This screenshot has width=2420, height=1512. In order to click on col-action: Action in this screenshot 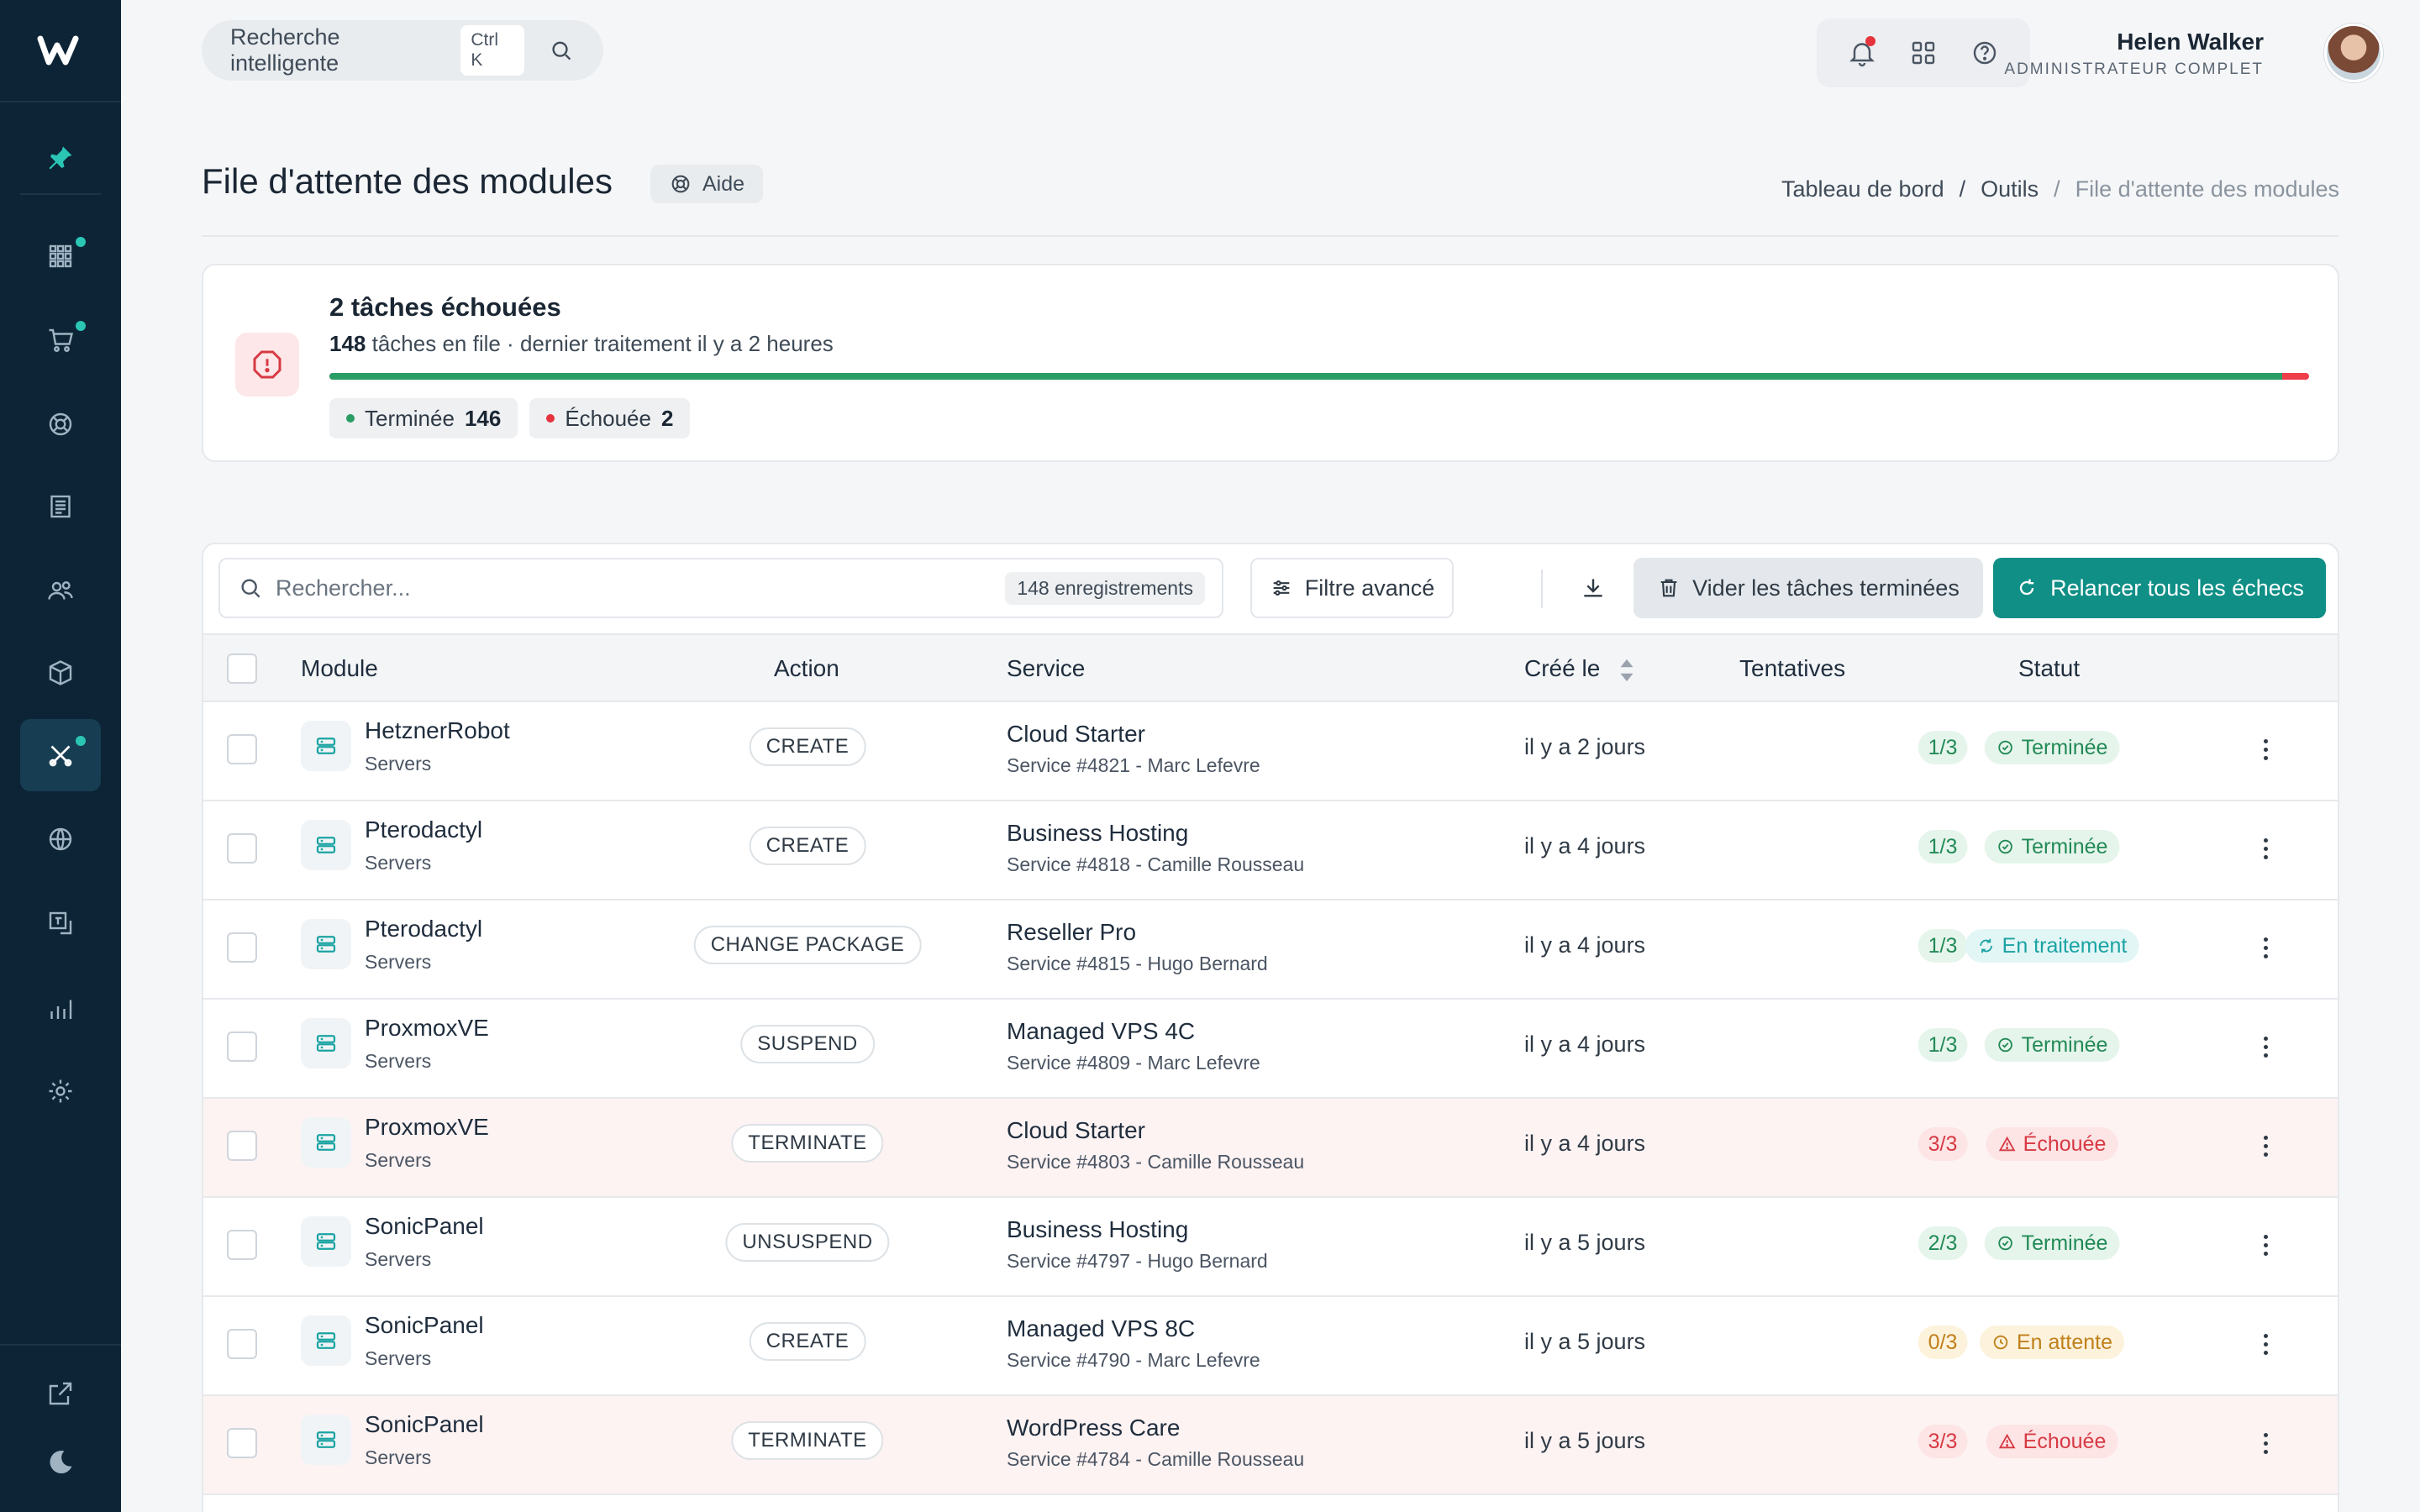, I will do `click(807, 668)`.